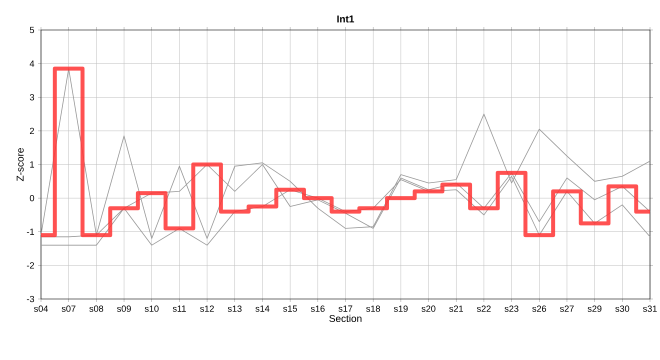 This screenshot has height=360, width=660. What do you see at coordinates (373, 309) in the screenshot?
I see `x-tick-label: s18` at bounding box center [373, 309].